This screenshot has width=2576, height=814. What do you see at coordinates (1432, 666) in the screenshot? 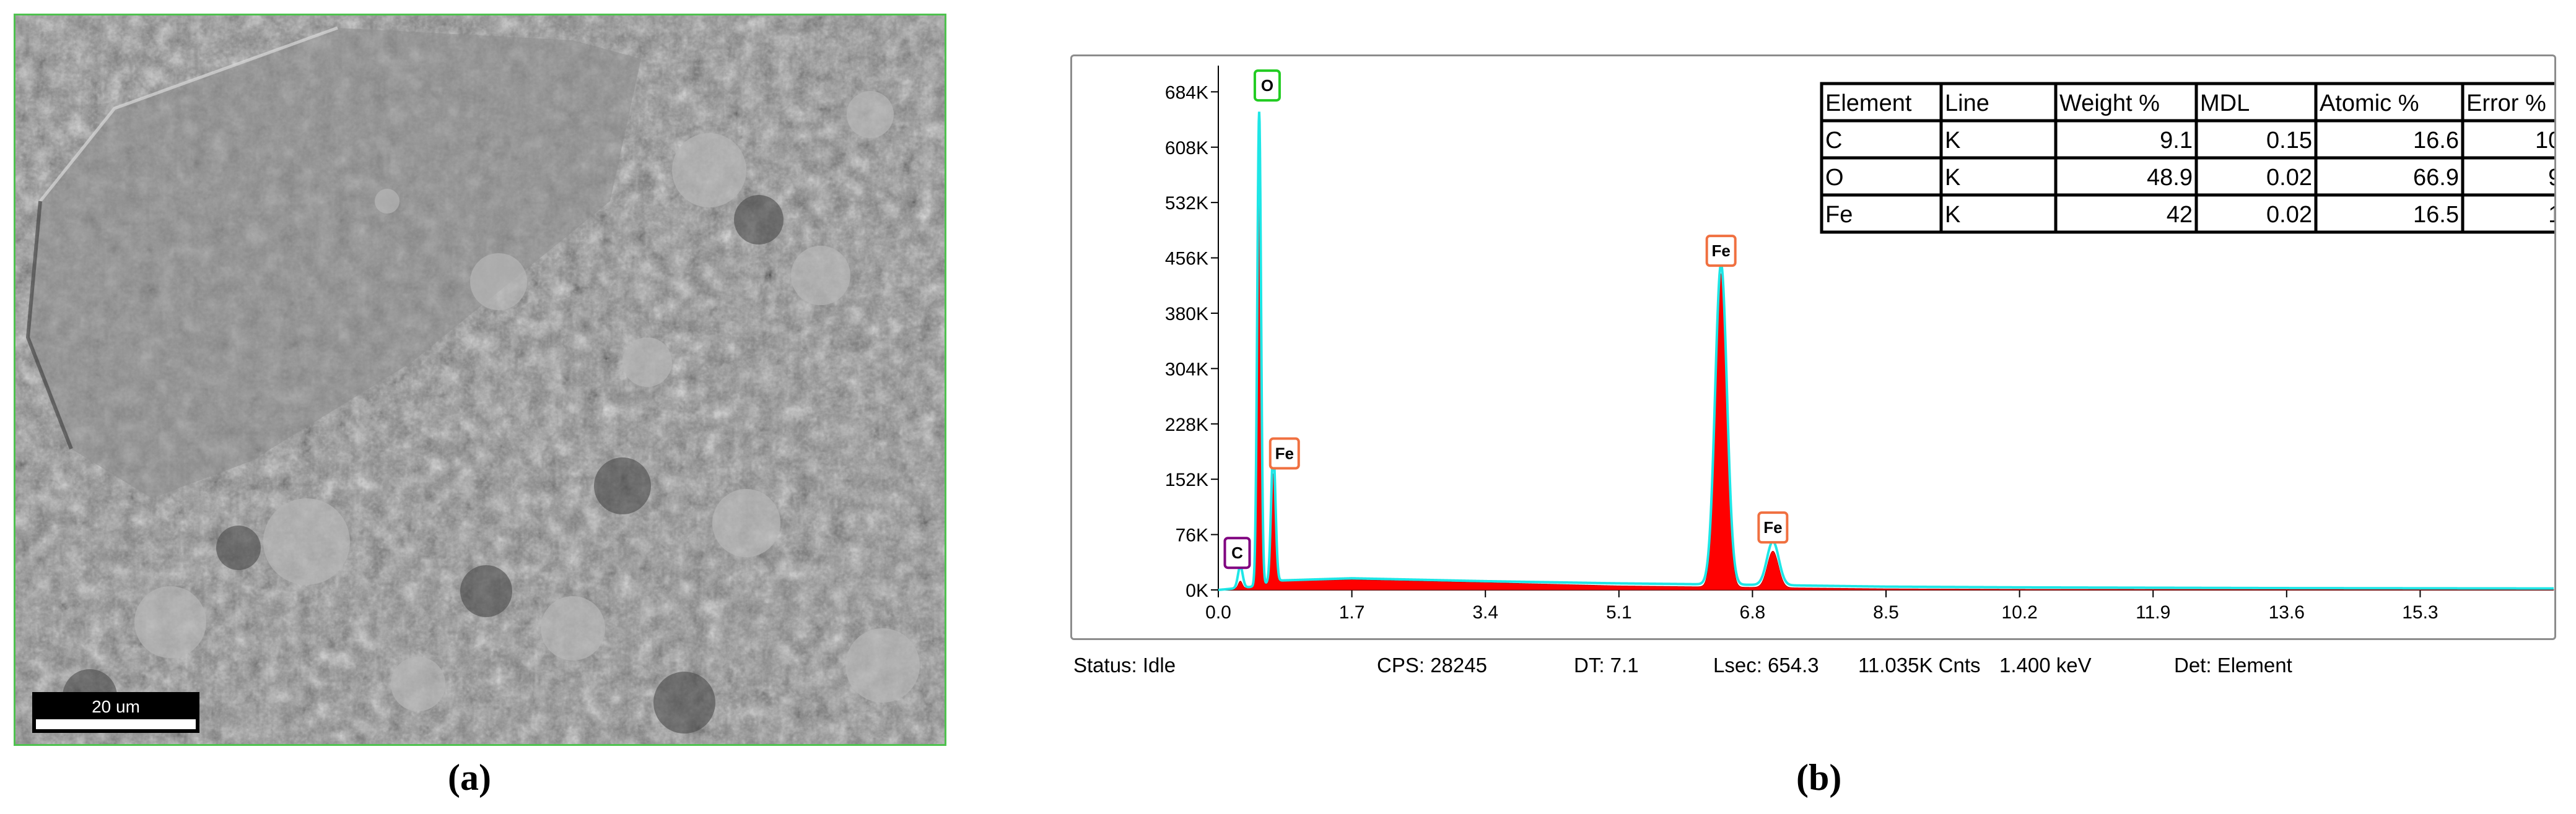
I see `cps-readout: CPS: 28245` at bounding box center [1432, 666].